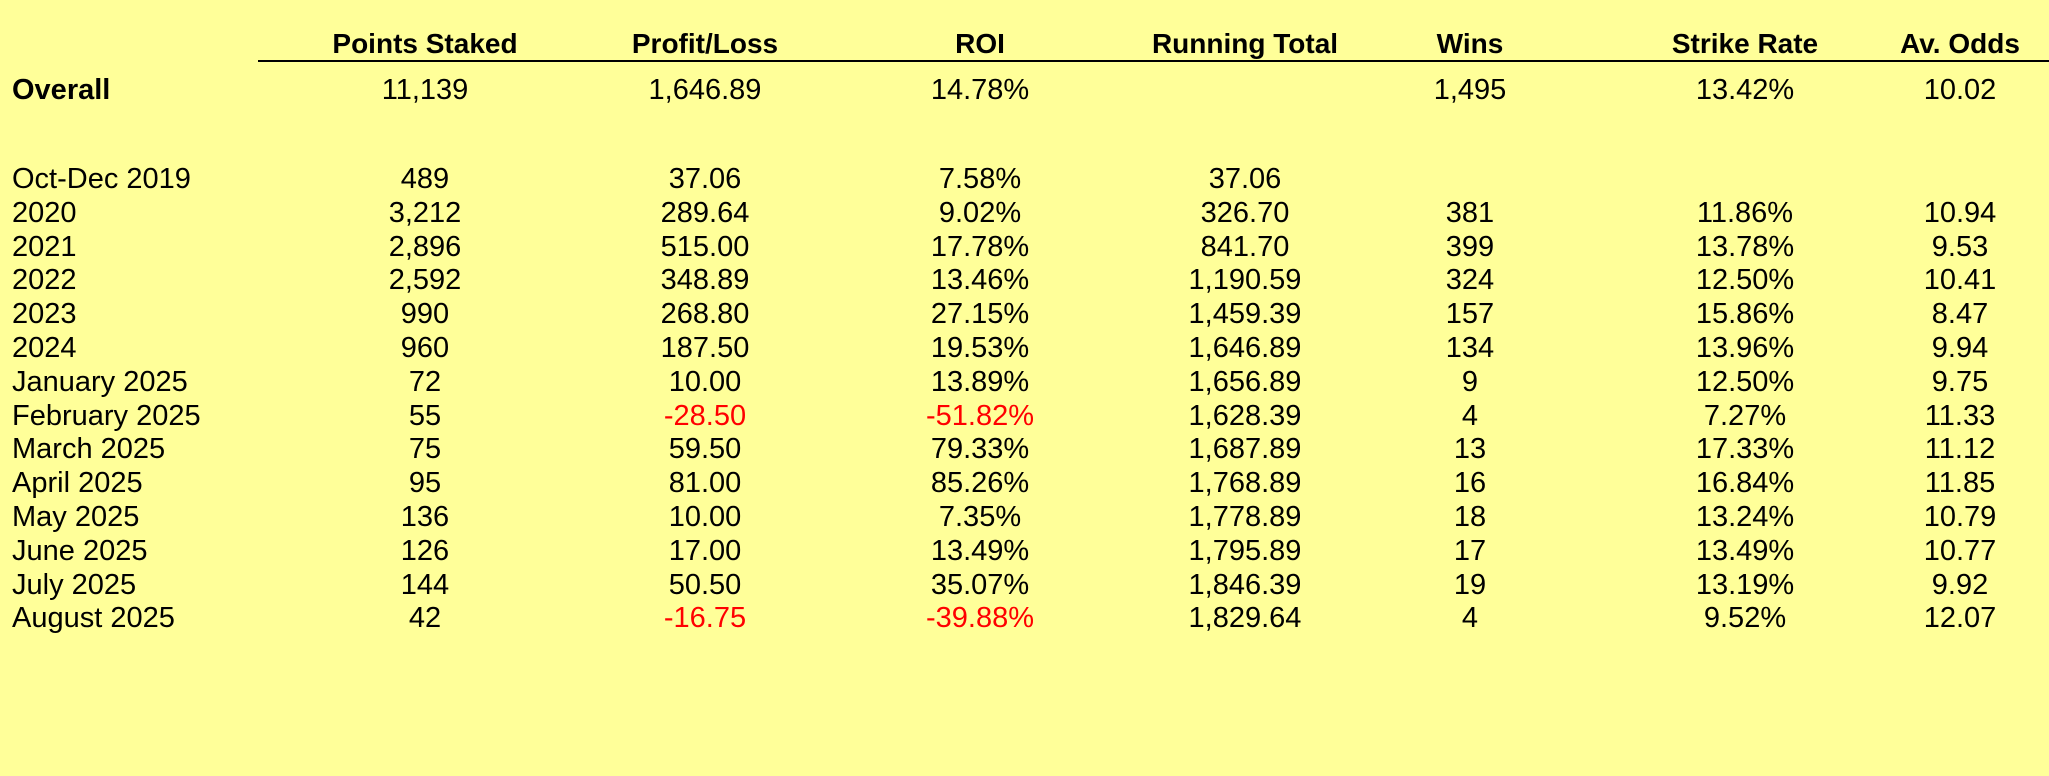 This screenshot has height=776, width=2049. Describe the element at coordinates (979, 618) in the screenshot. I see `roi-cell: -39.88%` at that location.